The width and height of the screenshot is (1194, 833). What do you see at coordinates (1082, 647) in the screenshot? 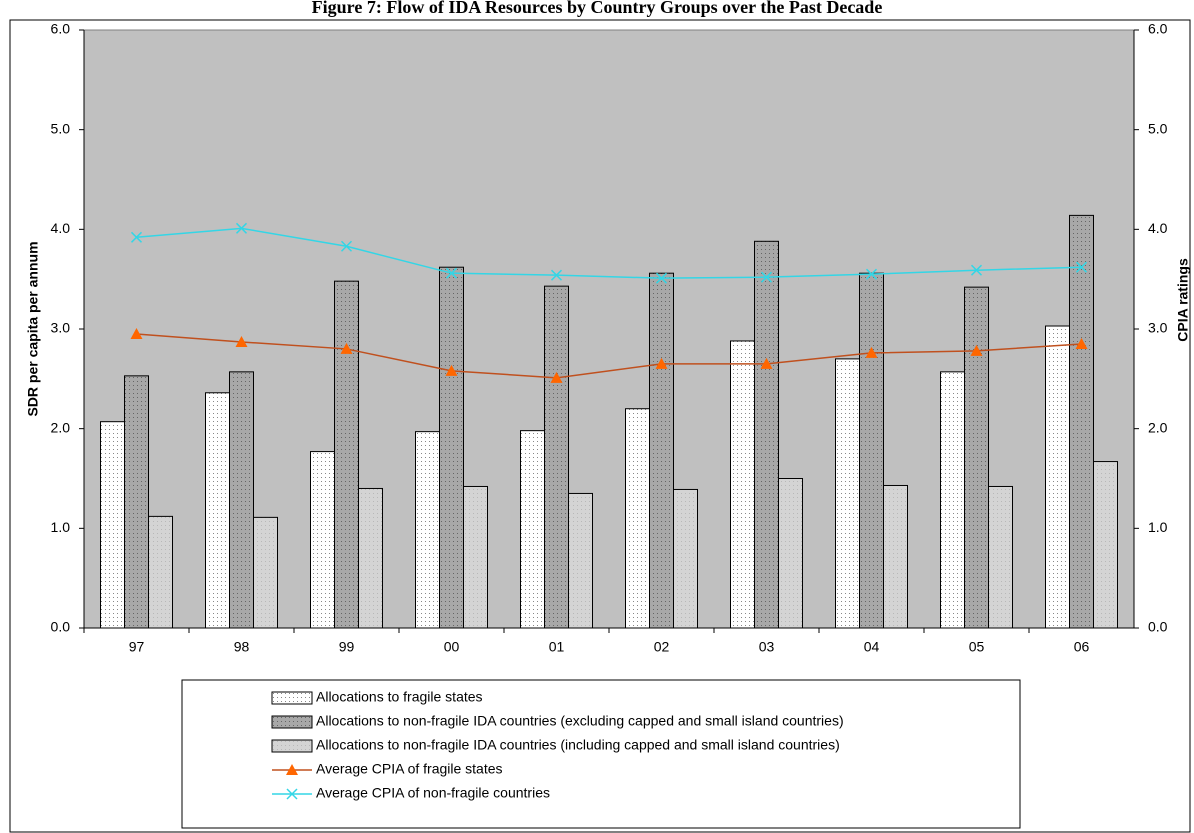
I see `x-tick-label: 06` at bounding box center [1082, 647].